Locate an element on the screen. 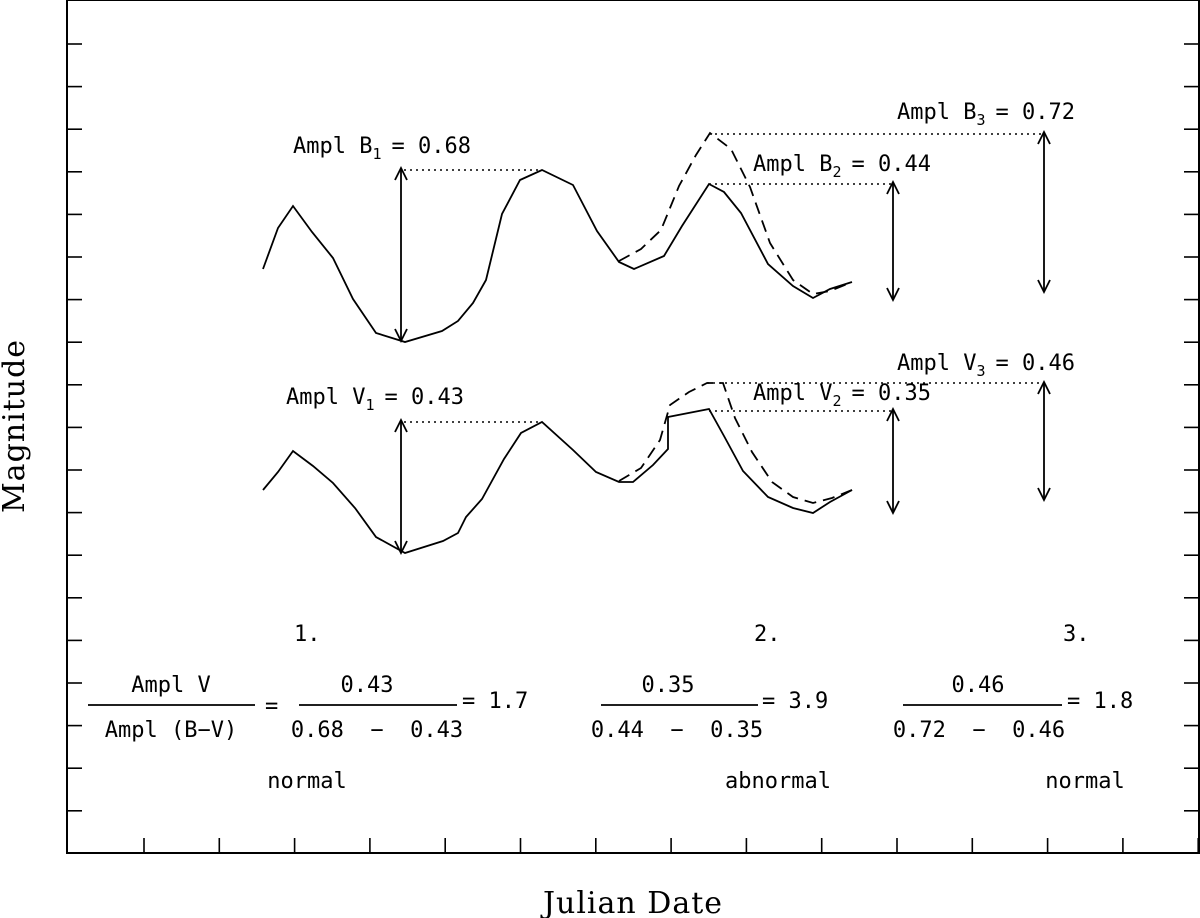  case-2-status: abnormal is located at coordinates (778, 781).